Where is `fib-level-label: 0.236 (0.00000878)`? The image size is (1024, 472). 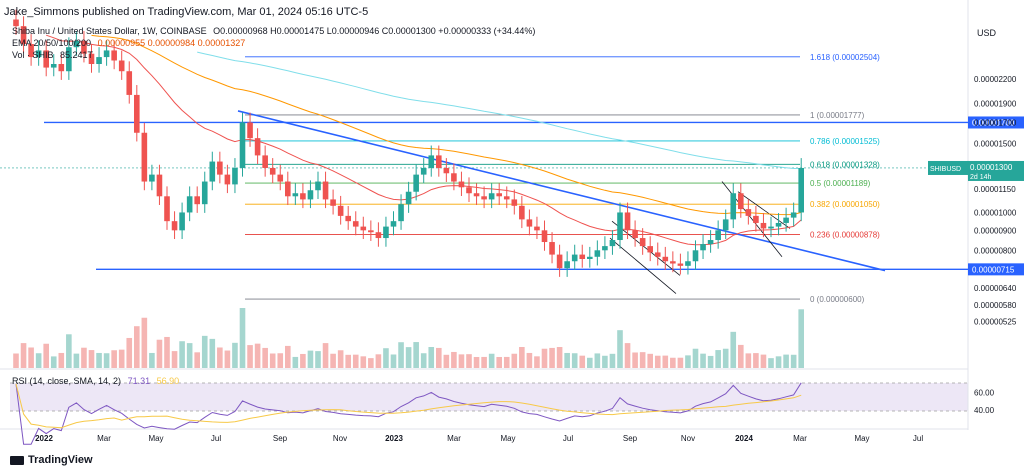 fib-level-label: 0.236 (0.00000878) is located at coordinates (845, 235).